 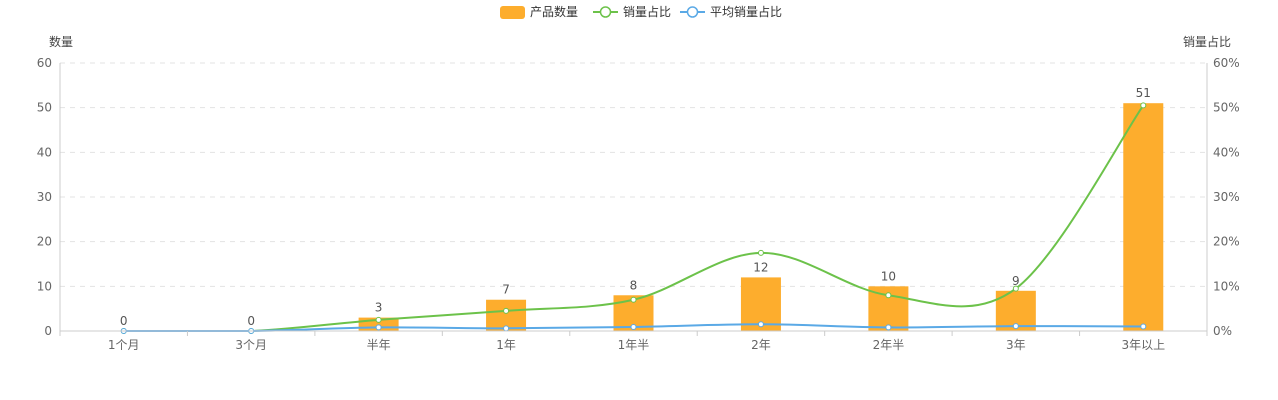 I want to click on legend-swatch-bar, so click(x=512, y=12).